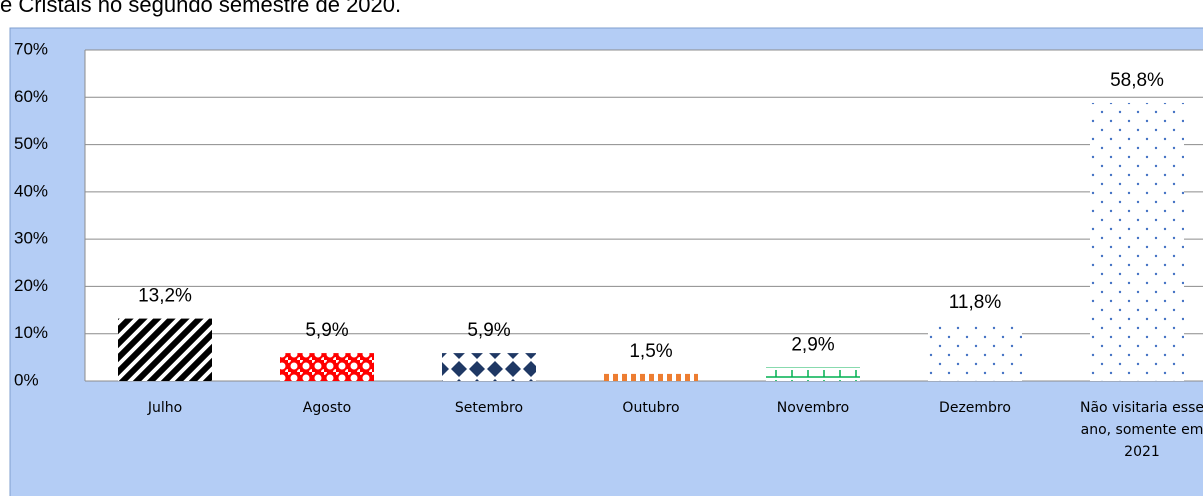 Image resolution: width=1203 pixels, height=496 pixels. What do you see at coordinates (31, 48) in the screenshot?
I see `y-tick-label: 70%` at bounding box center [31, 48].